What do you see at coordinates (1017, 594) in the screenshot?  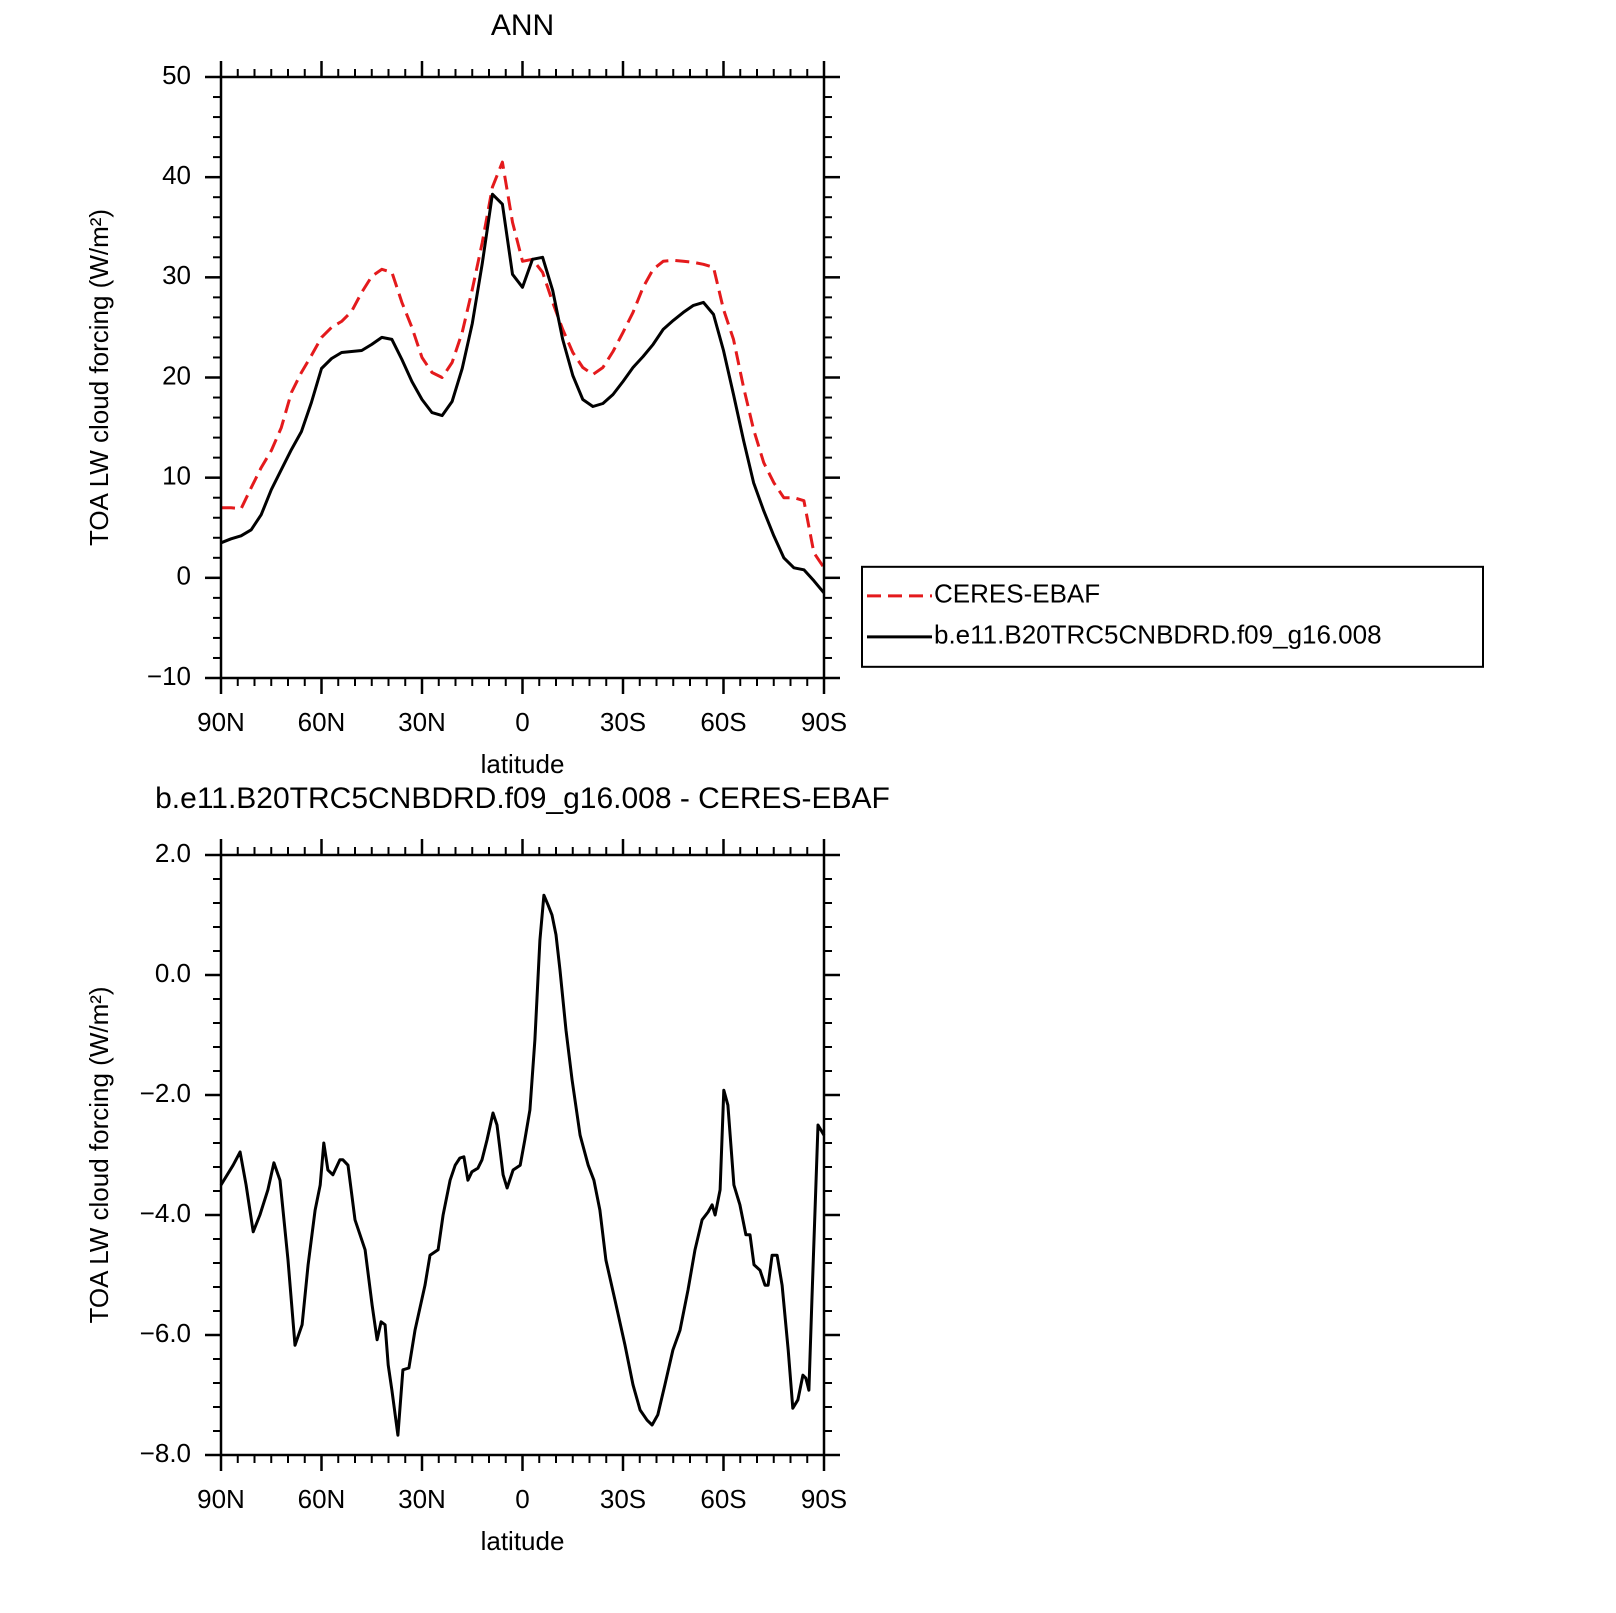 I see `legend-label: CERES-EBAF` at bounding box center [1017, 594].